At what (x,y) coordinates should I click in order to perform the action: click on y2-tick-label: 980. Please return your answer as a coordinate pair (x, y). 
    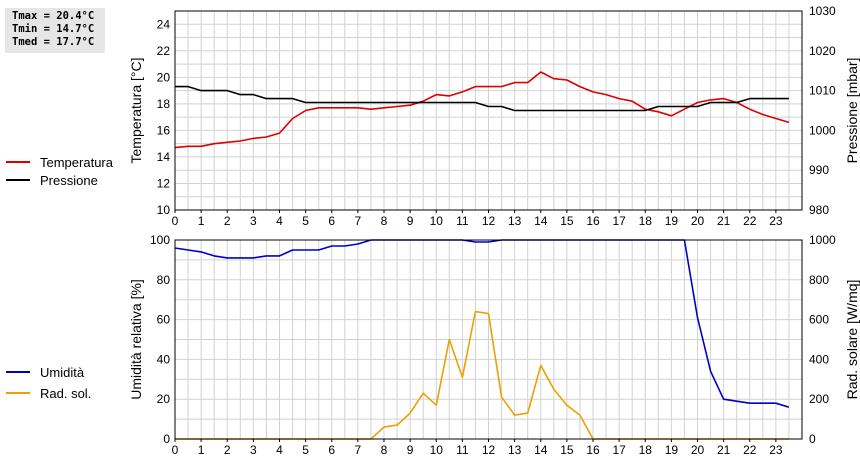
    Looking at the image, I should click on (819, 210).